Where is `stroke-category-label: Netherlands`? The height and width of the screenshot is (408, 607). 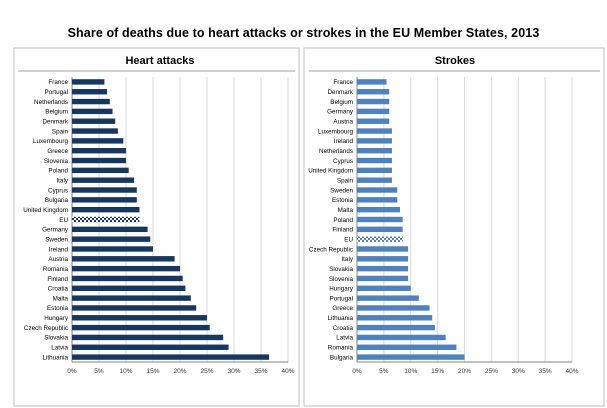
stroke-category-label: Netherlands is located at coordinates (336, 151).